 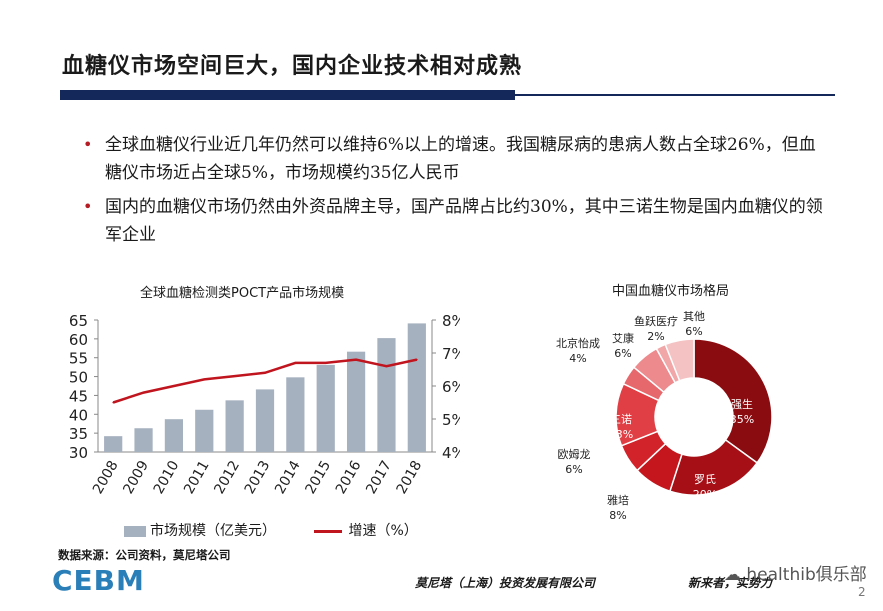 I want to click on legend-swatch-bar, so click(x=135, y=531).